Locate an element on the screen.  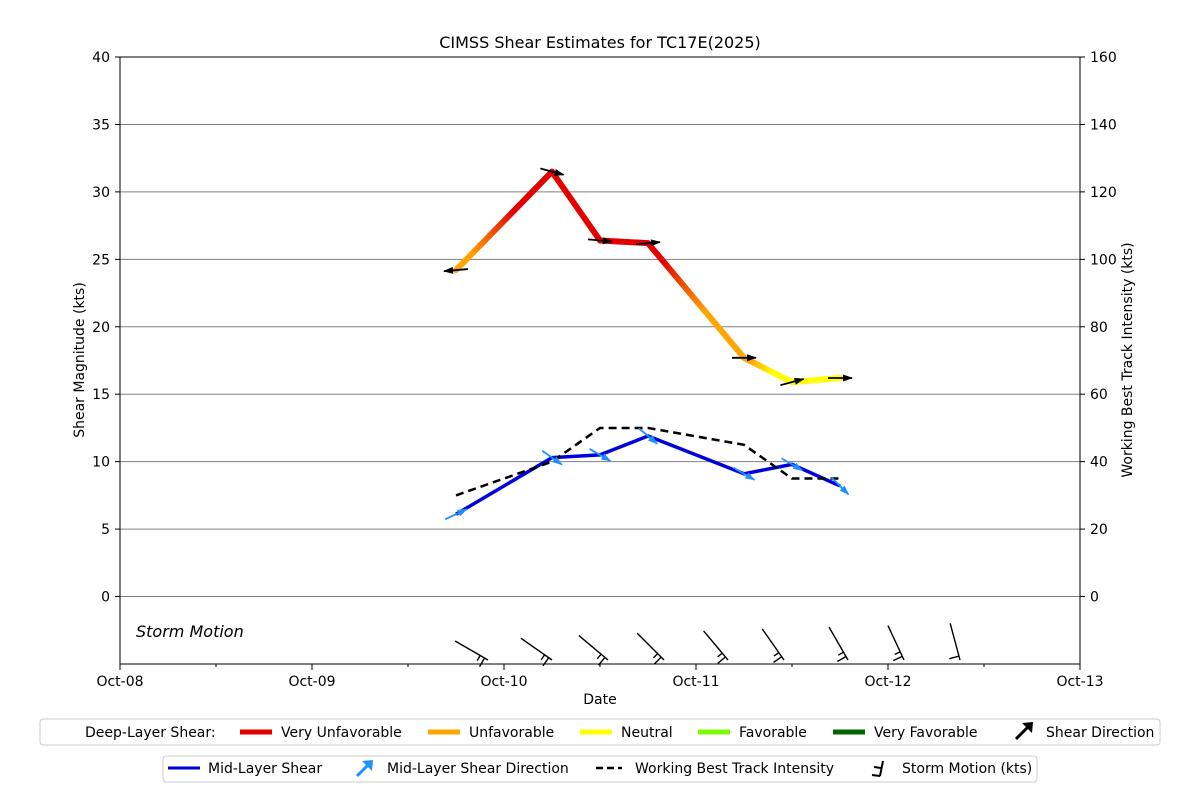
y-left-tick-label-4: 20 is located at coordinates (101, 328).